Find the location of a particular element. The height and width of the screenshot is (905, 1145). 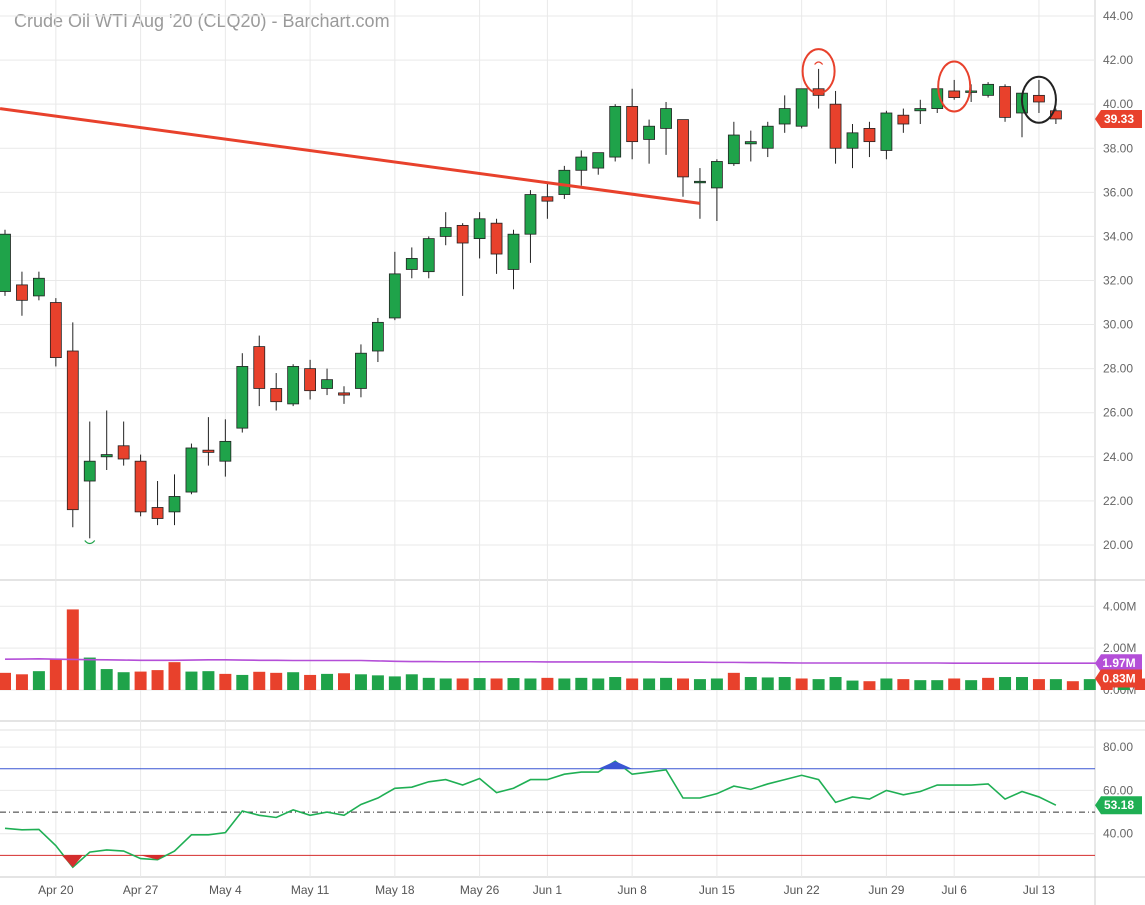

x-tick-label: Jul 13 is located at coordinates (1039, 890).